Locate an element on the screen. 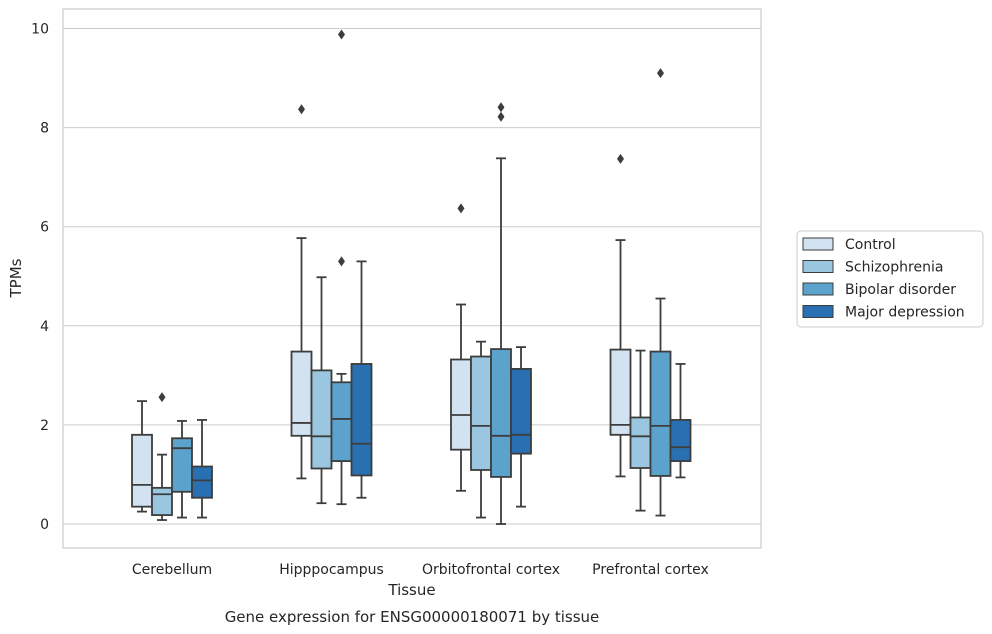  legend-label: Major depression is located at coordinates (905, 313).